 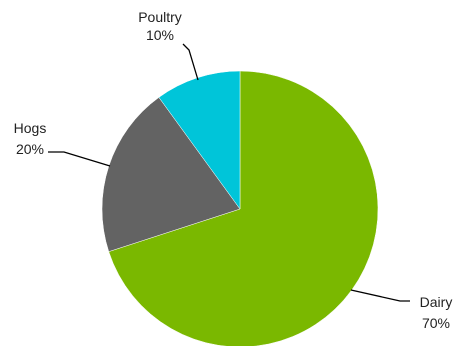 What do you see at coordinates (380, 295) in the screenshot?
I see `leader-line-dairy` at bounding box center [380, 295].